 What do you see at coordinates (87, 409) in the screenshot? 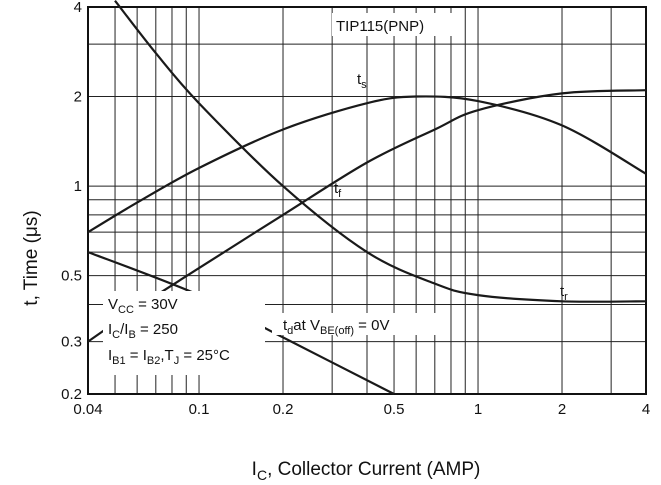
I see `x-tick-label: 0.04` at bounding box center [87, 409].